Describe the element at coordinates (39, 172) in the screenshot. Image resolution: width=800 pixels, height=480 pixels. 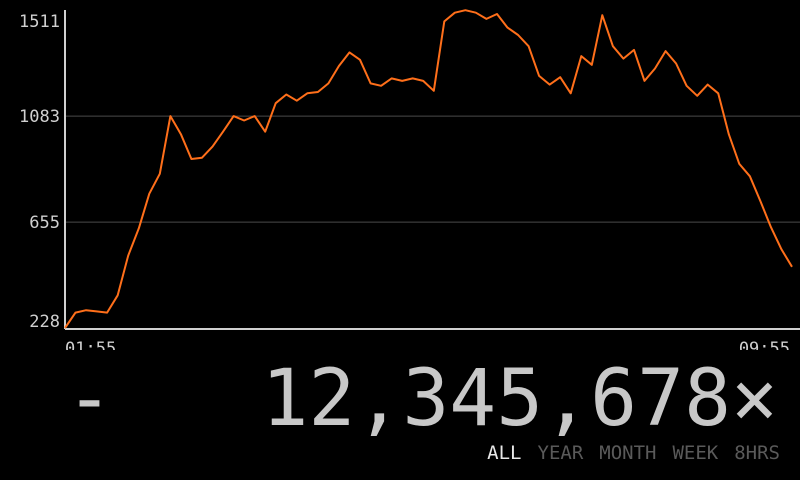
I see `y-axis-ticks: 228 655 1083 1511` at that location.